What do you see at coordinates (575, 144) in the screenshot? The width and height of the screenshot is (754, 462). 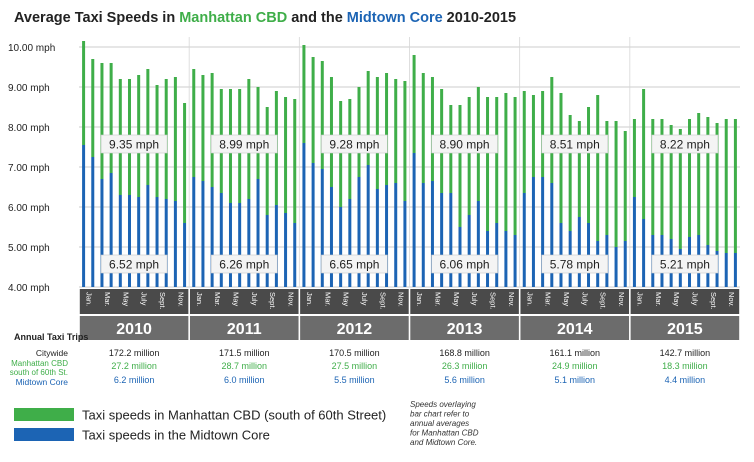 I see `cbd-annual-average-label-box: 8.51 mph` at bounding box center [575, 144].